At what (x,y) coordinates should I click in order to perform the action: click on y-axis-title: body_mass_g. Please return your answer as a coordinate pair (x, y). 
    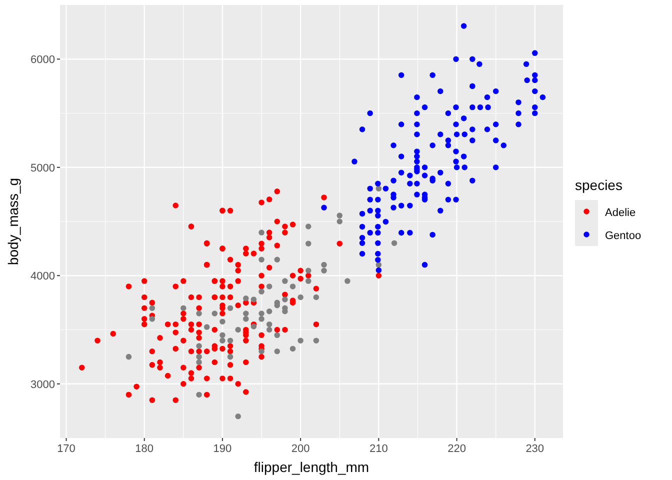
    Looking at the image, I should click on (13, 222).